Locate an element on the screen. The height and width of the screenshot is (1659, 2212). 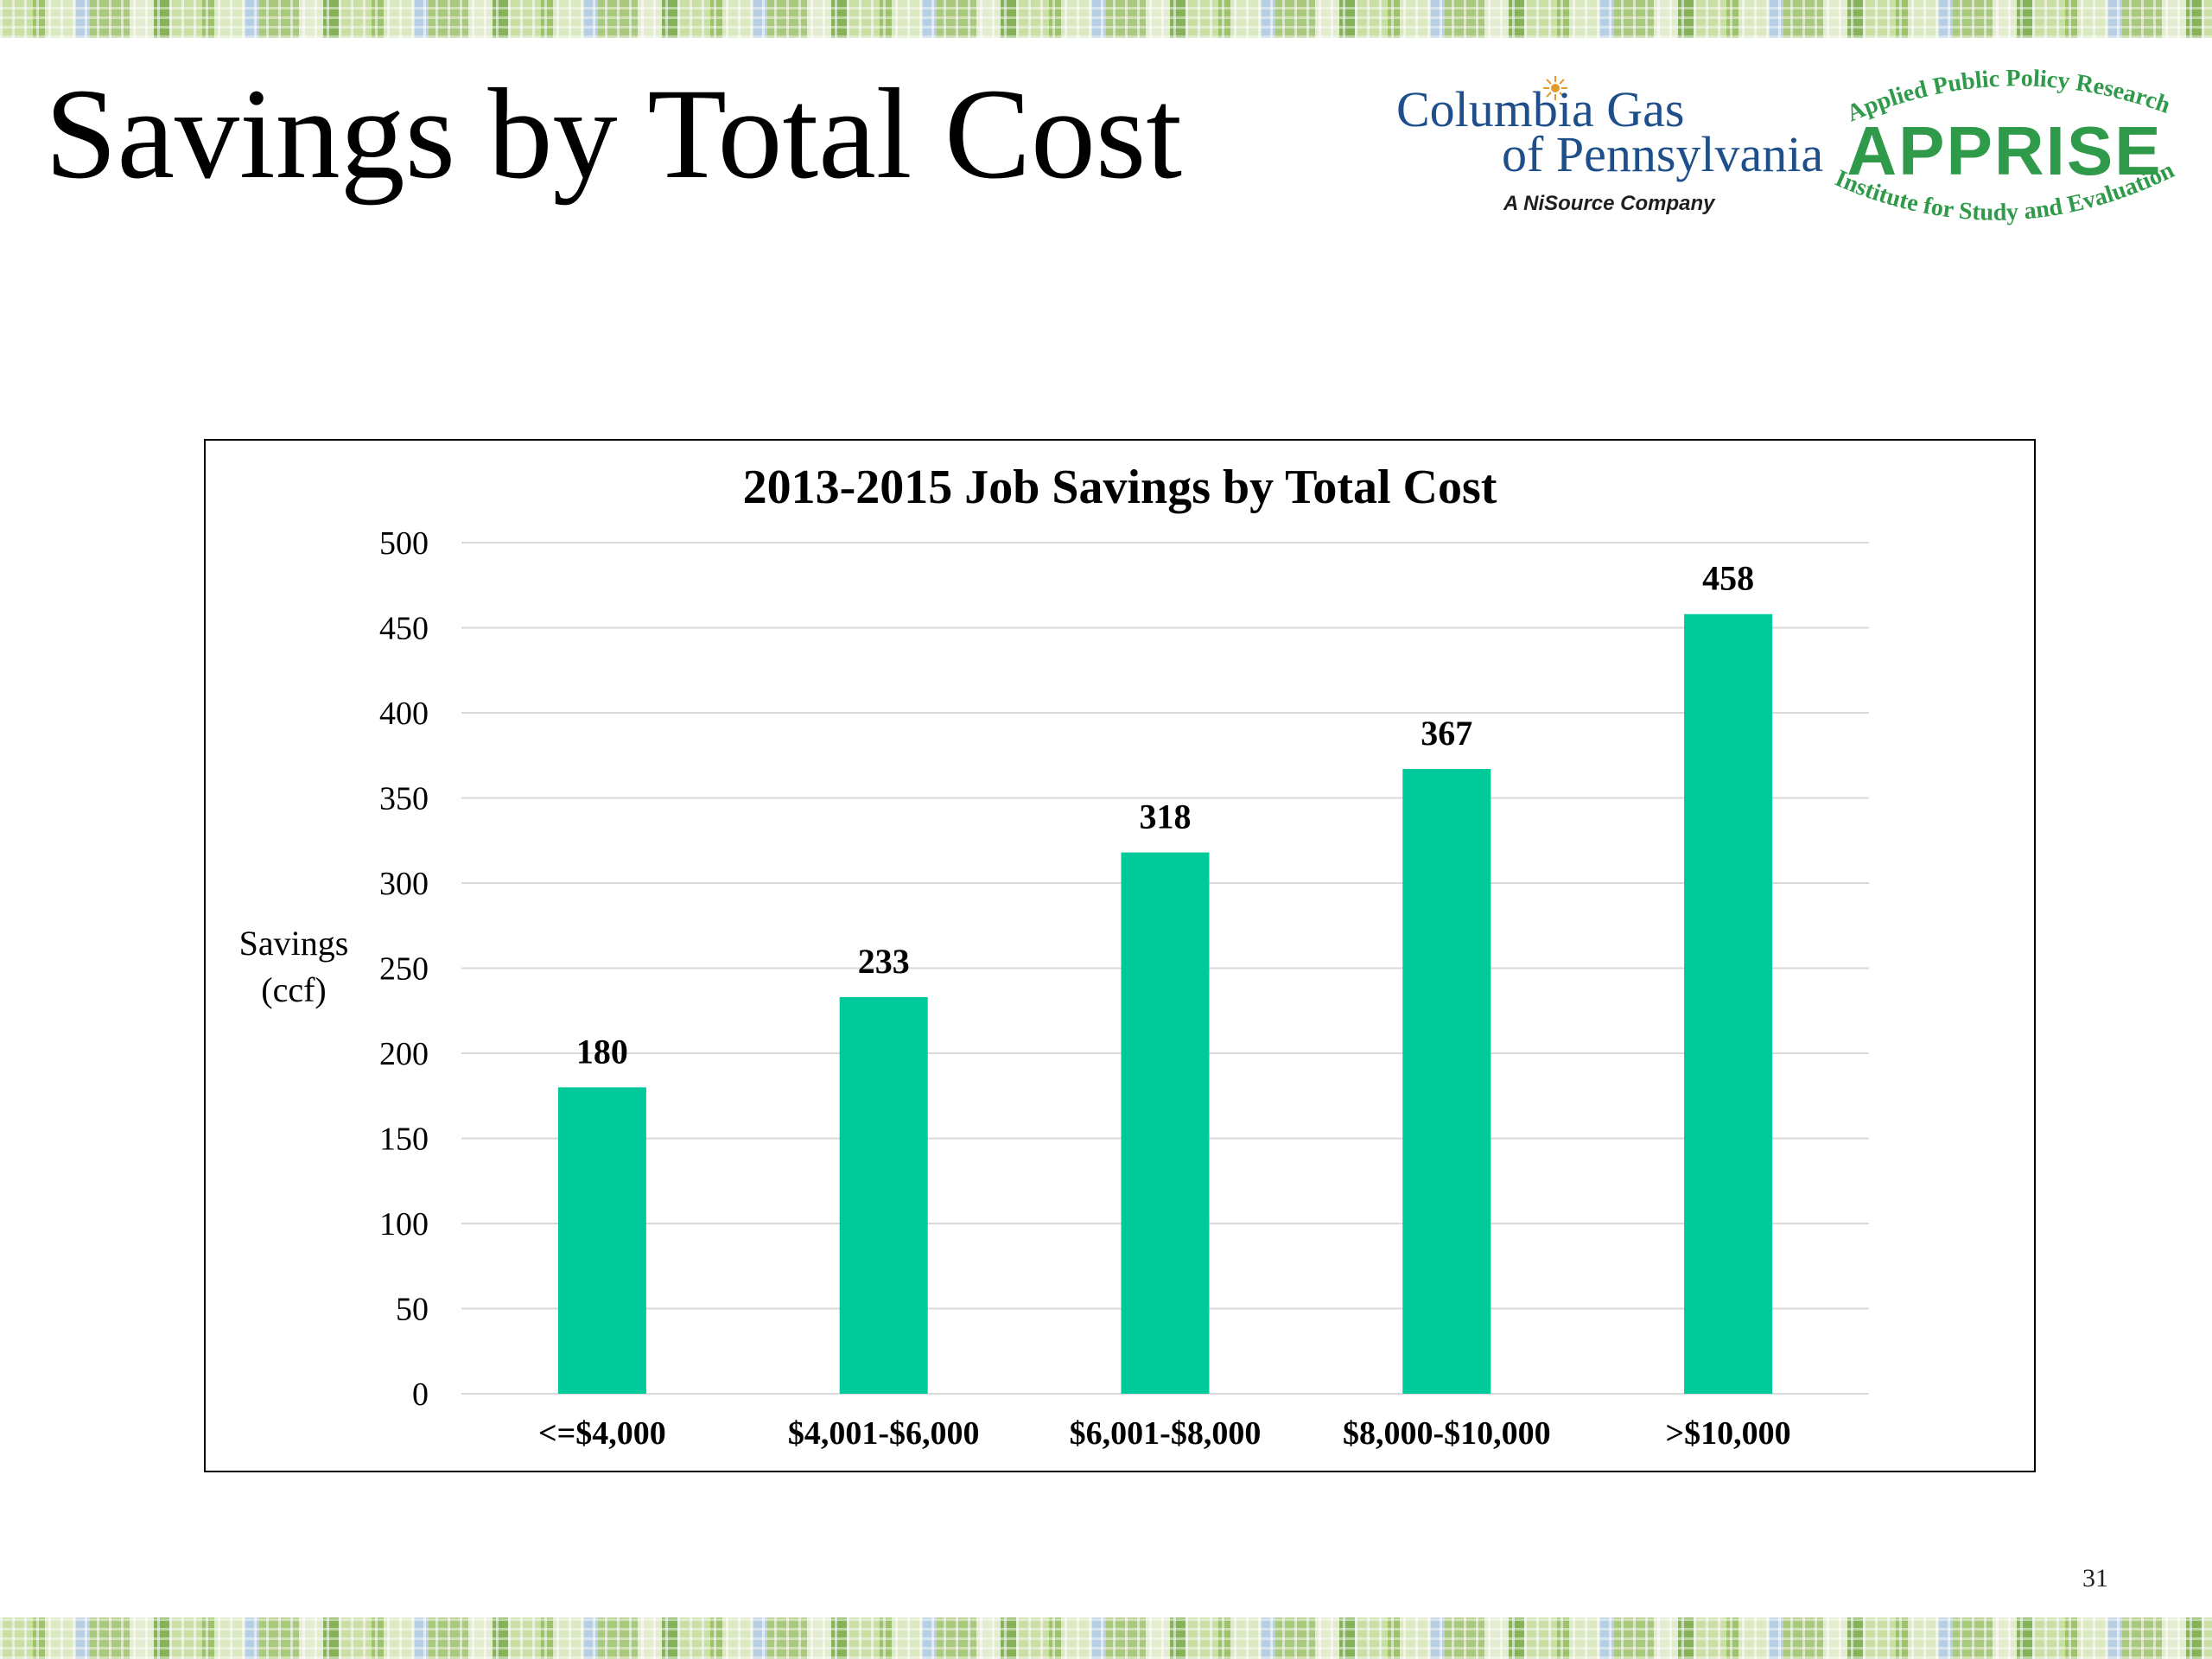
y-tick-label: 350 is located at coordinates (404, 799).